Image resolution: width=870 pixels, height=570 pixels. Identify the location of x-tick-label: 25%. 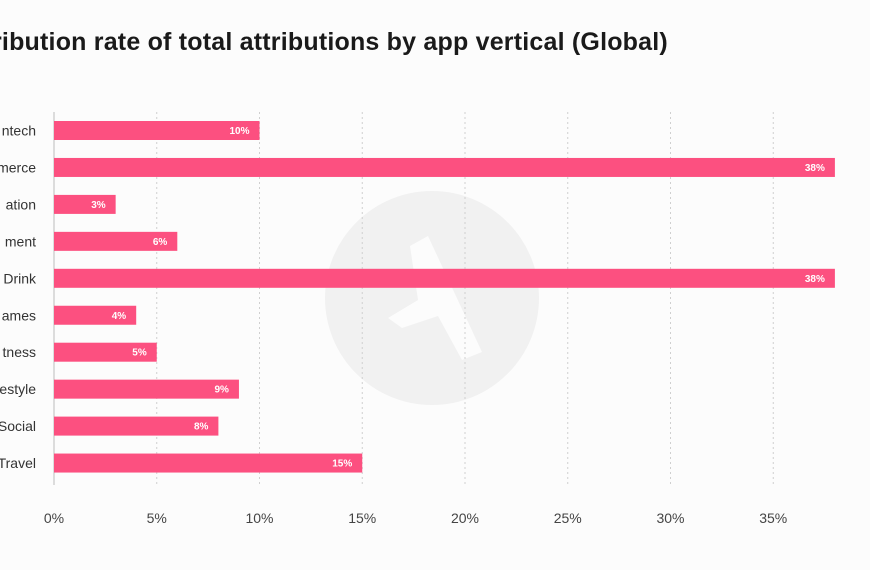
(568, 518).